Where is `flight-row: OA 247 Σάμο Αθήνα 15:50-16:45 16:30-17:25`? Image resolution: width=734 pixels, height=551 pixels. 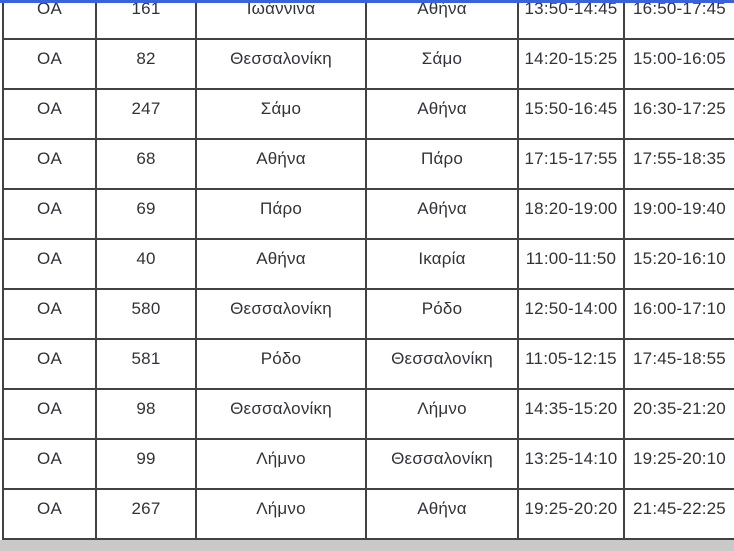 flight-row: OA 247 Σάμο Αθήνα 15:50-16:45 16:30-17:25 is located at coordinates (368, 114).